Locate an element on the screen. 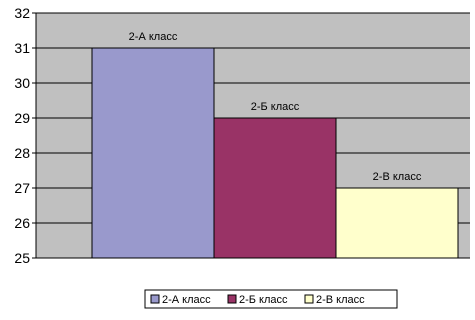  bar-data-label: 2-А класс is located at coordinates (153, 37).